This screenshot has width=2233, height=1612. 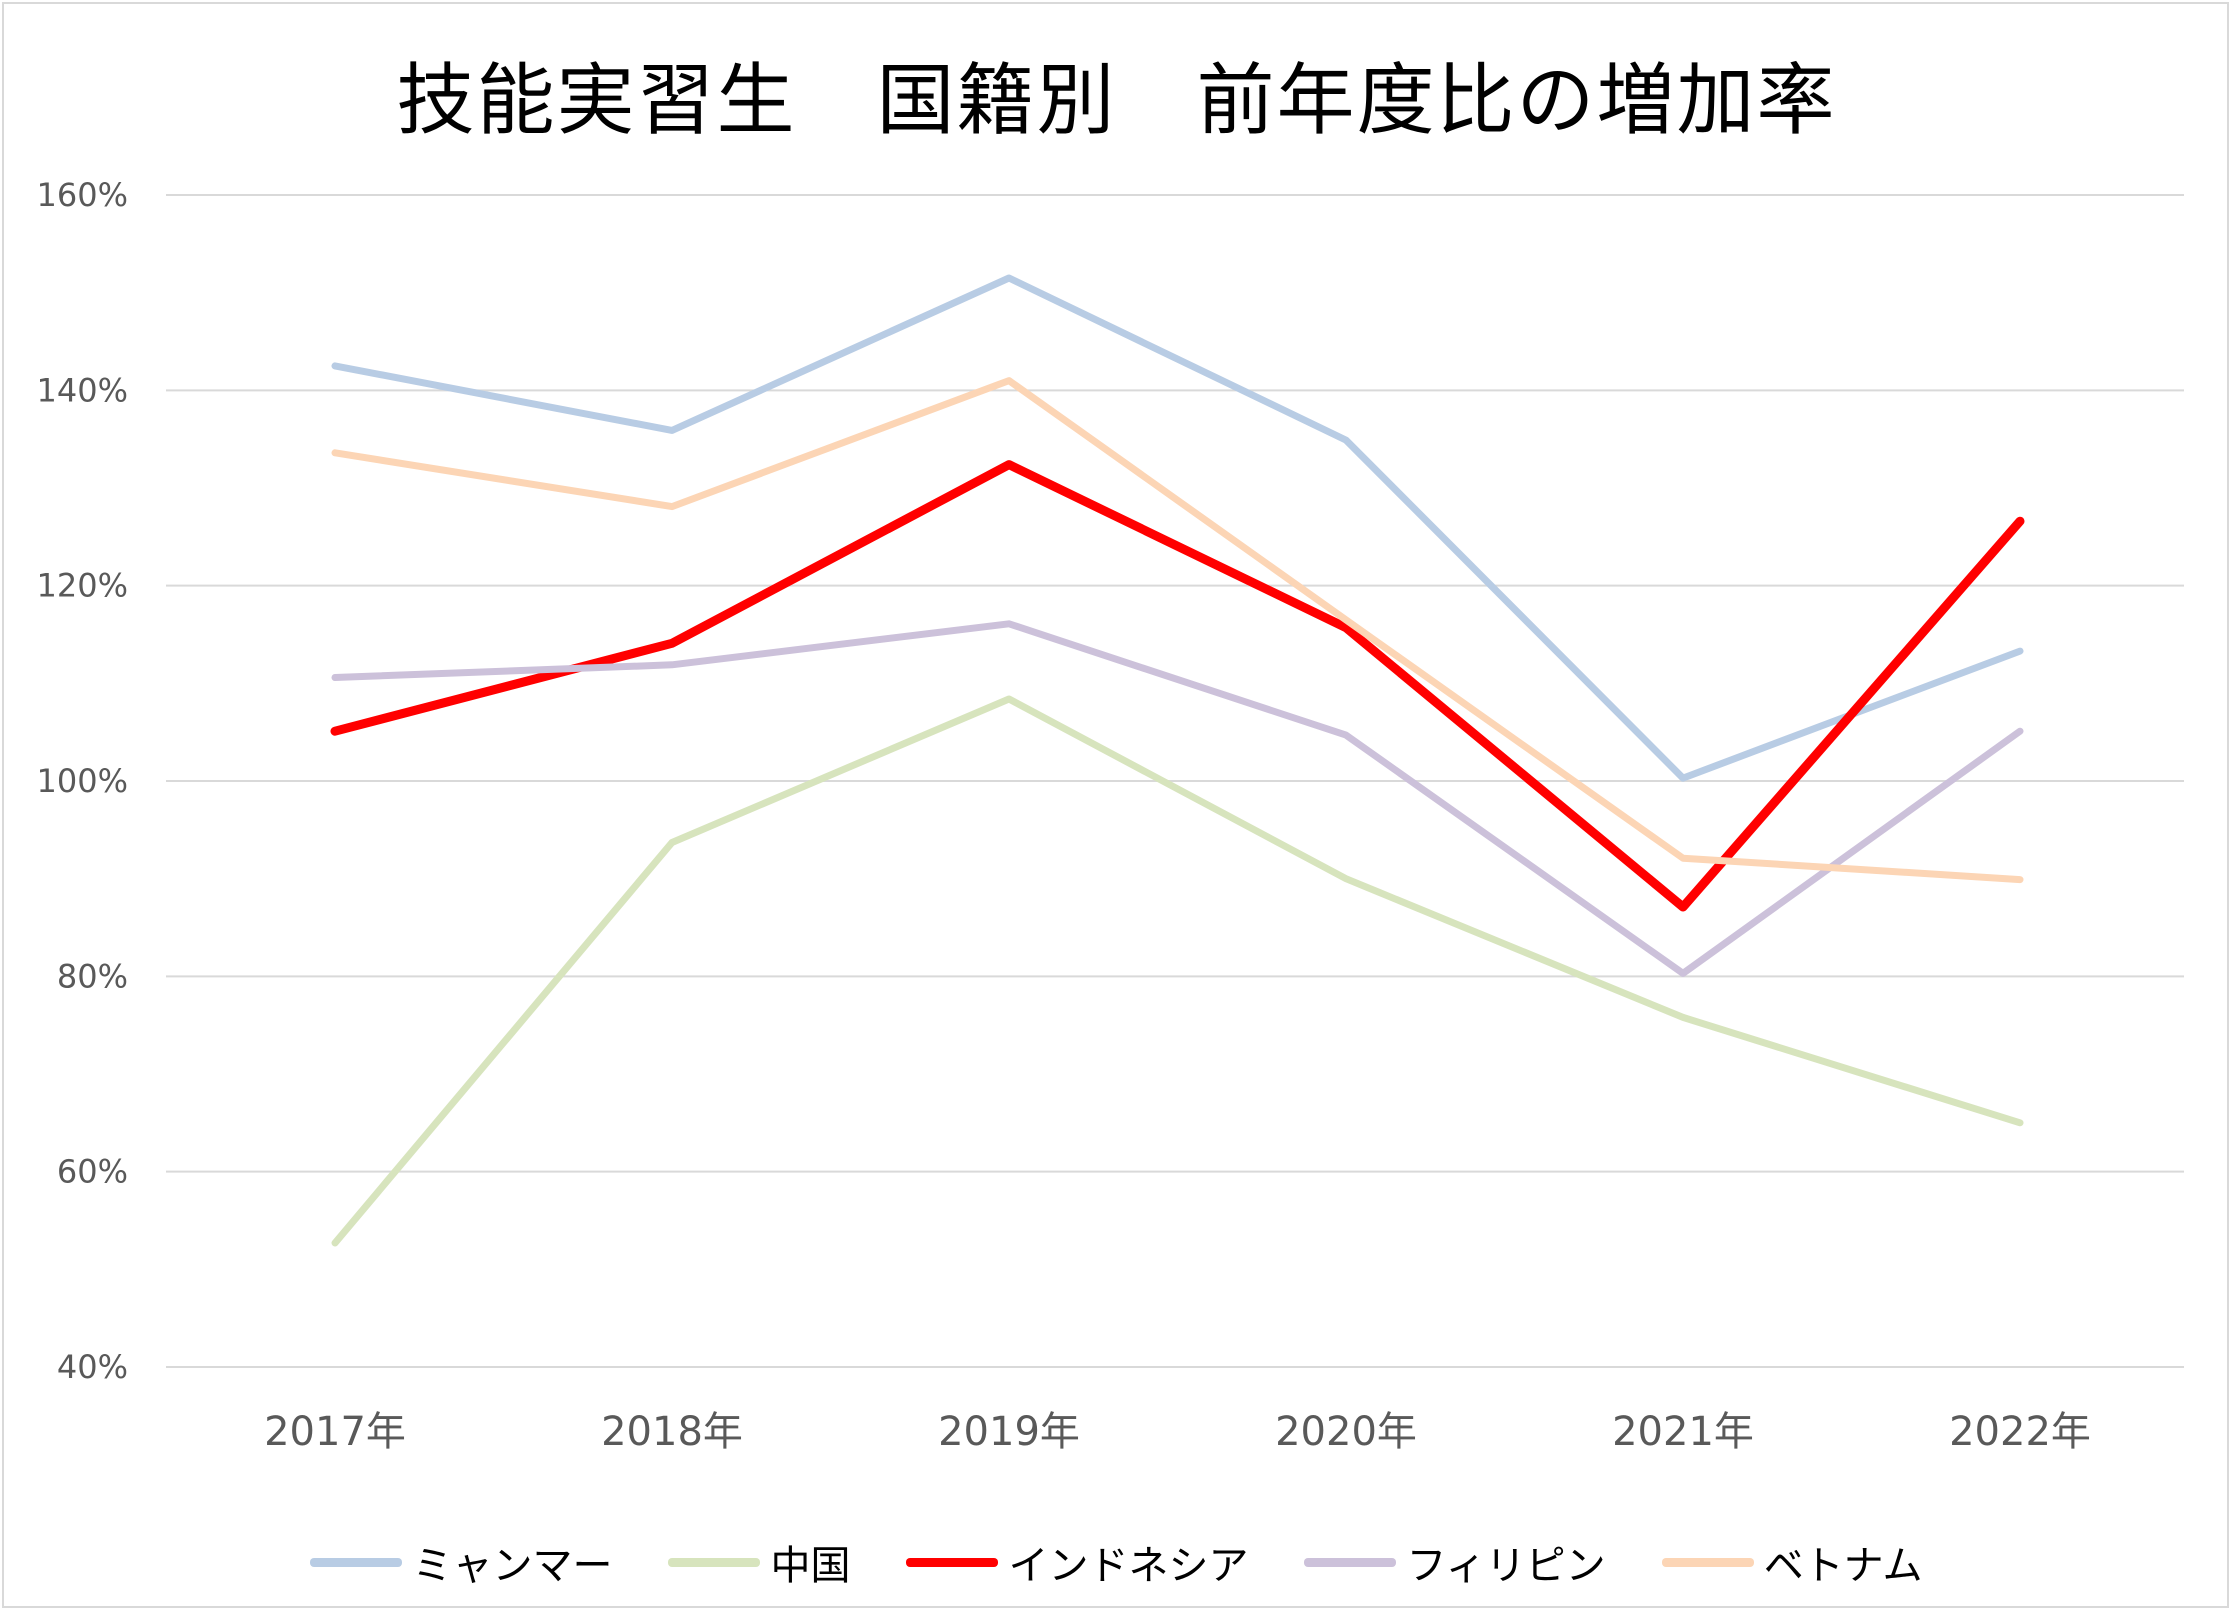 What do you see at coordinates (92, 1367) in the screenshot?
I see `y-tick-label: 40%` at bounding box center [92, 1367].